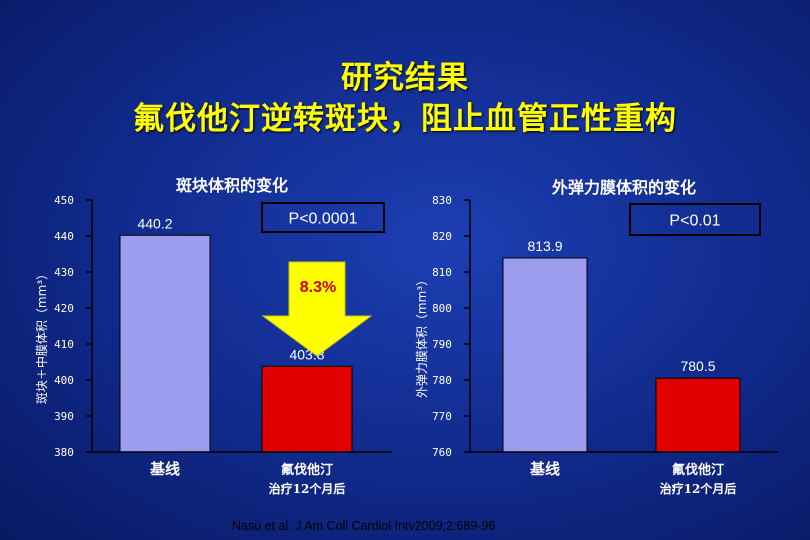  I want to click on slide-title-line1: 研究结果, so click(405, 78).